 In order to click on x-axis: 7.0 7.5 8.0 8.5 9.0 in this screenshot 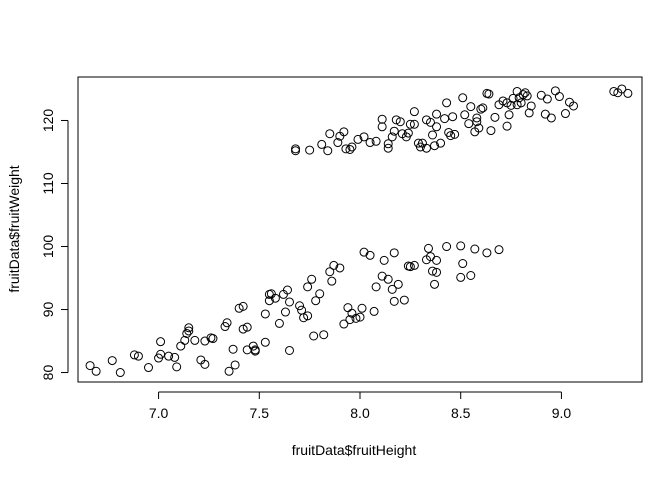, I will do `click(360, 406)`.